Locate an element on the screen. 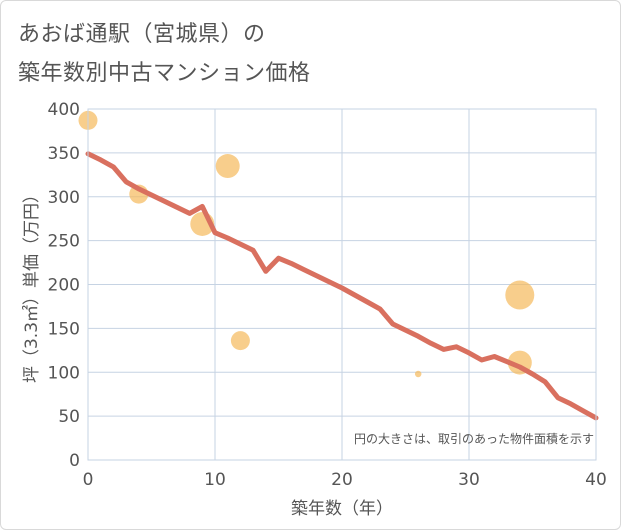  y-tick-labels: 0 50 100 150 200 250 300 350 400 is located at coordinates (64, 285).